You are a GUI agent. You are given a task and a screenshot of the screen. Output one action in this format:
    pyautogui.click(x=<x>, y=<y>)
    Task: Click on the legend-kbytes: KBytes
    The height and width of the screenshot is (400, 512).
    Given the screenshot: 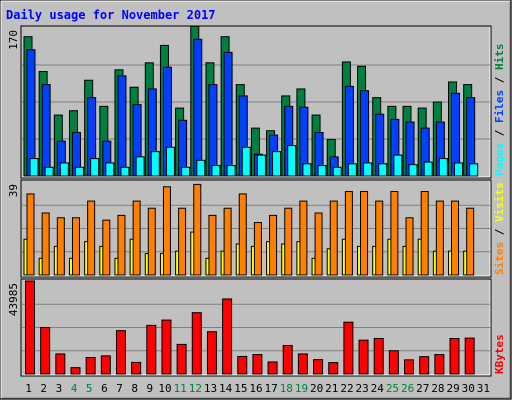 What is the action you would take?
    pyautogui.click(x=499, y=354)
    